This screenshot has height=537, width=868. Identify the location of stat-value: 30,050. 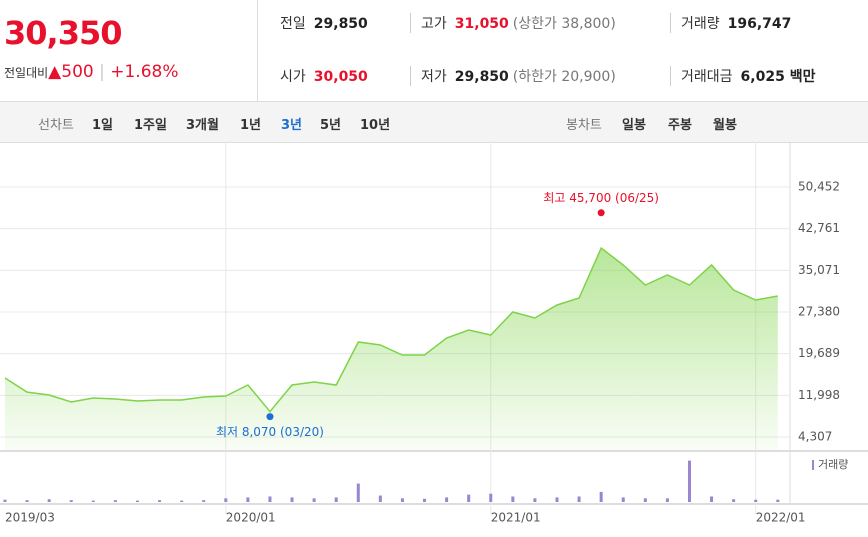
(340, 77).